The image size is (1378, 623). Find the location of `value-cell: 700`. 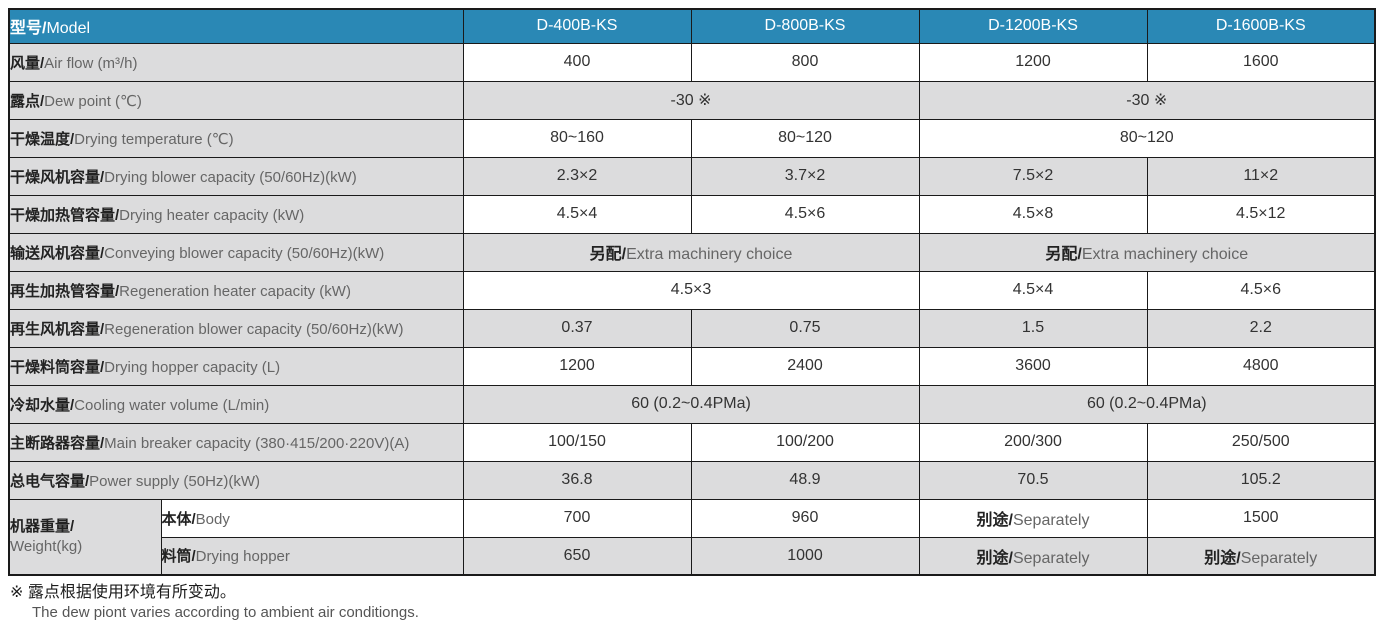

value-cell: 700 is located at coordinates (577, 518).